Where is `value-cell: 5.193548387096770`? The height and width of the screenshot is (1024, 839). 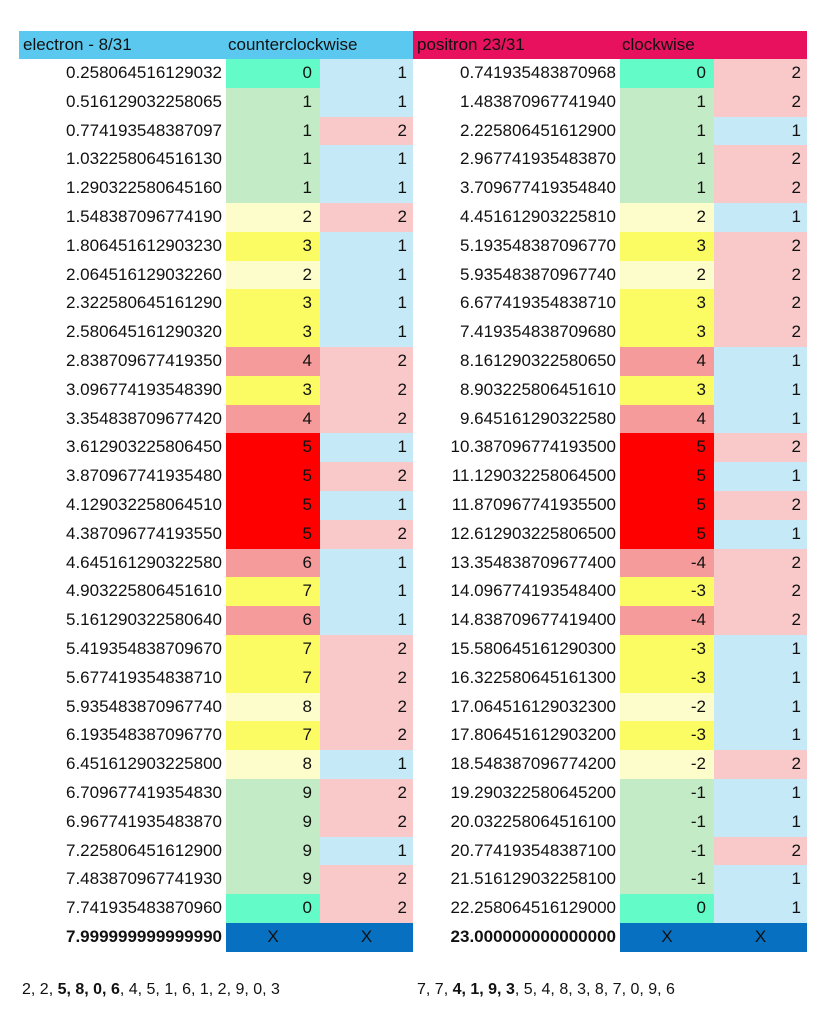 value-cell: 5.193548387096770 is located at coordinates (538, 245).